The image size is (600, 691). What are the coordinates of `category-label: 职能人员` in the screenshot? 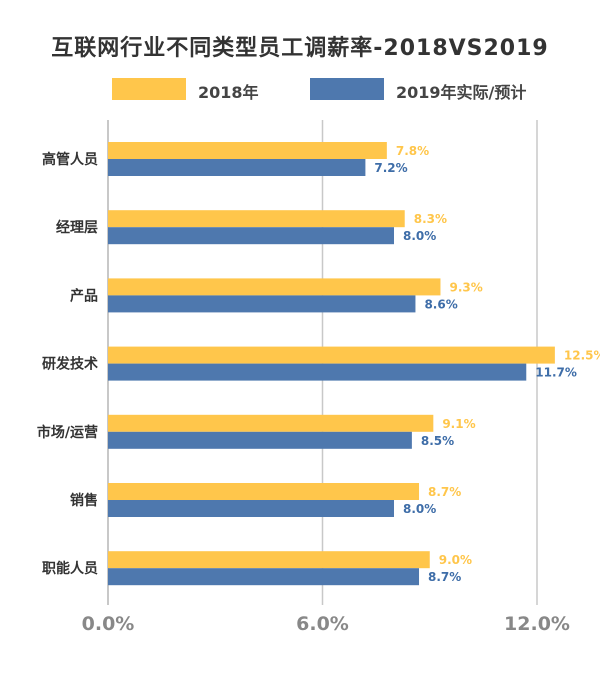 It's located at (70, 568).